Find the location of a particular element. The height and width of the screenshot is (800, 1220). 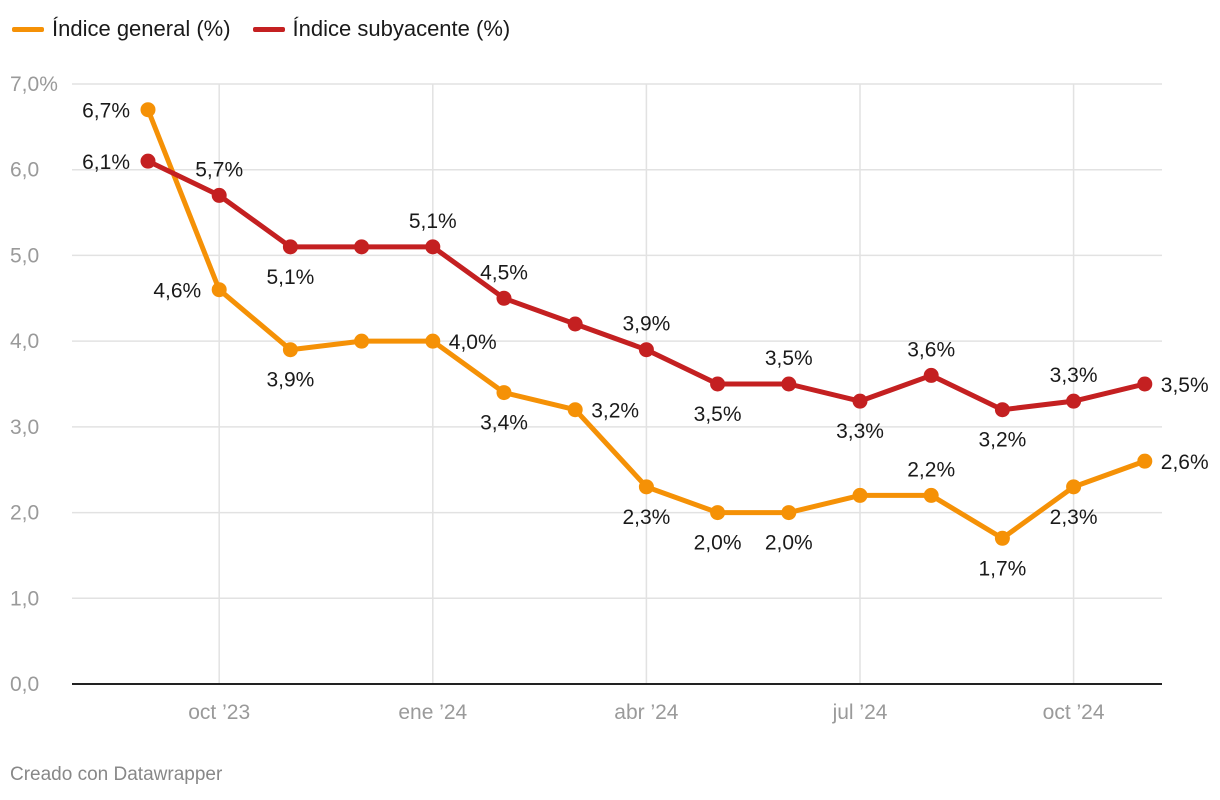

y-tick-label: 7,0% is located at coordinates (34, 84).